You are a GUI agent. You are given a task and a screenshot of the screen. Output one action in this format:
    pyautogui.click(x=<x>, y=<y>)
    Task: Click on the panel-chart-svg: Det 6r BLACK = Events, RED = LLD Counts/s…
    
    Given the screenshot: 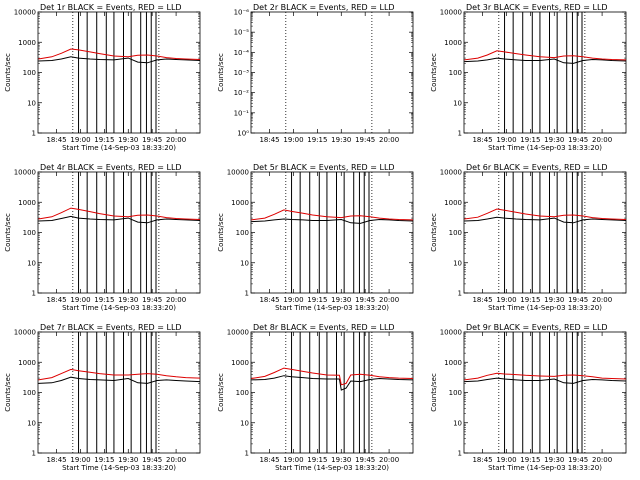 What is the action you would take?
    pyautogui.click(x=528, y=237)
    